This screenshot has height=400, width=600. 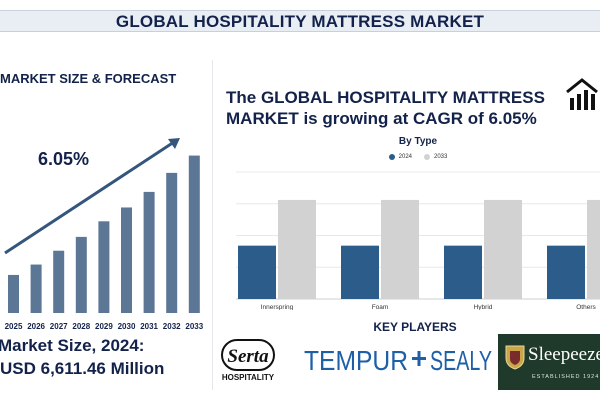 I want to click on tempur-word: TEMPUR, so click(x=356, y=360).